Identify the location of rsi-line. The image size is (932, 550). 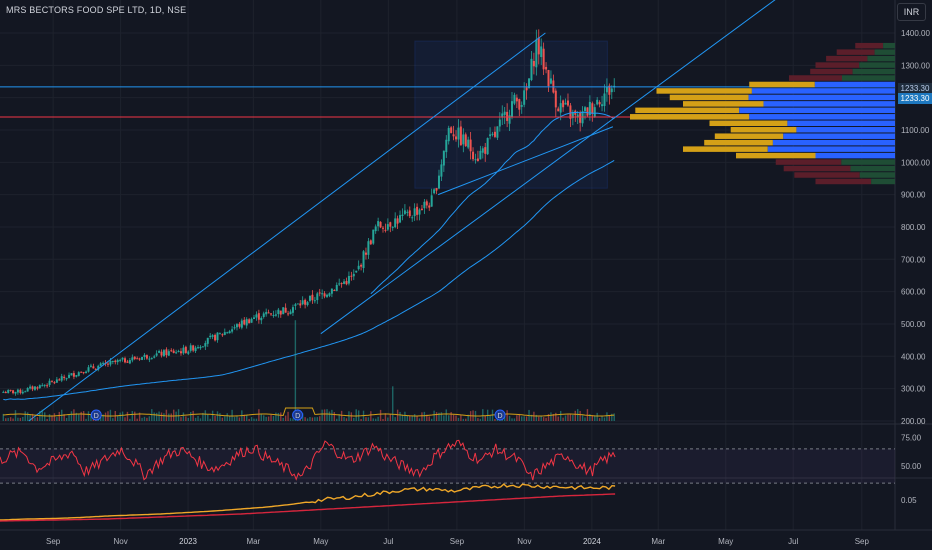
(308, 460).